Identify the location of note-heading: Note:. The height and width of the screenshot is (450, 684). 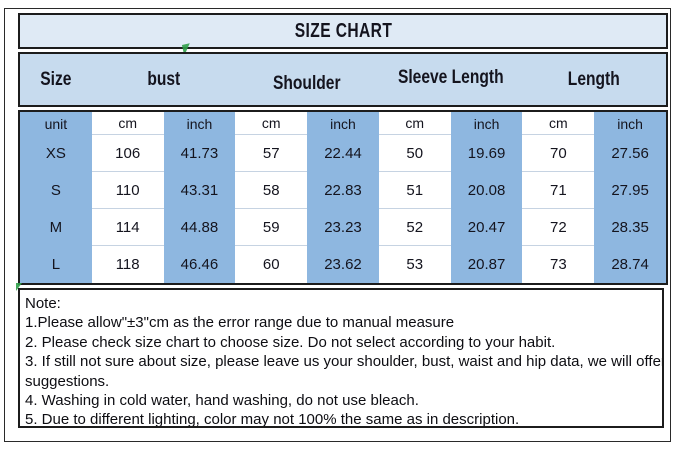
(43, 303).